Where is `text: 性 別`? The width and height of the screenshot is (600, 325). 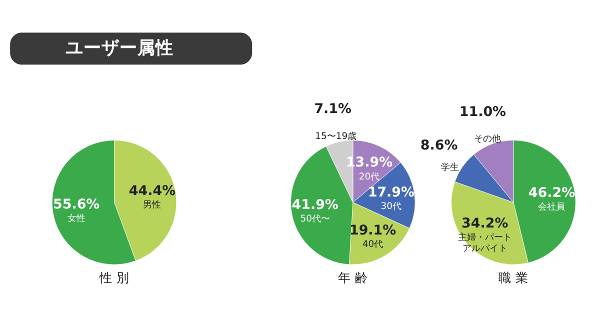
text: 性 別 is located at coordinates (114, 278).